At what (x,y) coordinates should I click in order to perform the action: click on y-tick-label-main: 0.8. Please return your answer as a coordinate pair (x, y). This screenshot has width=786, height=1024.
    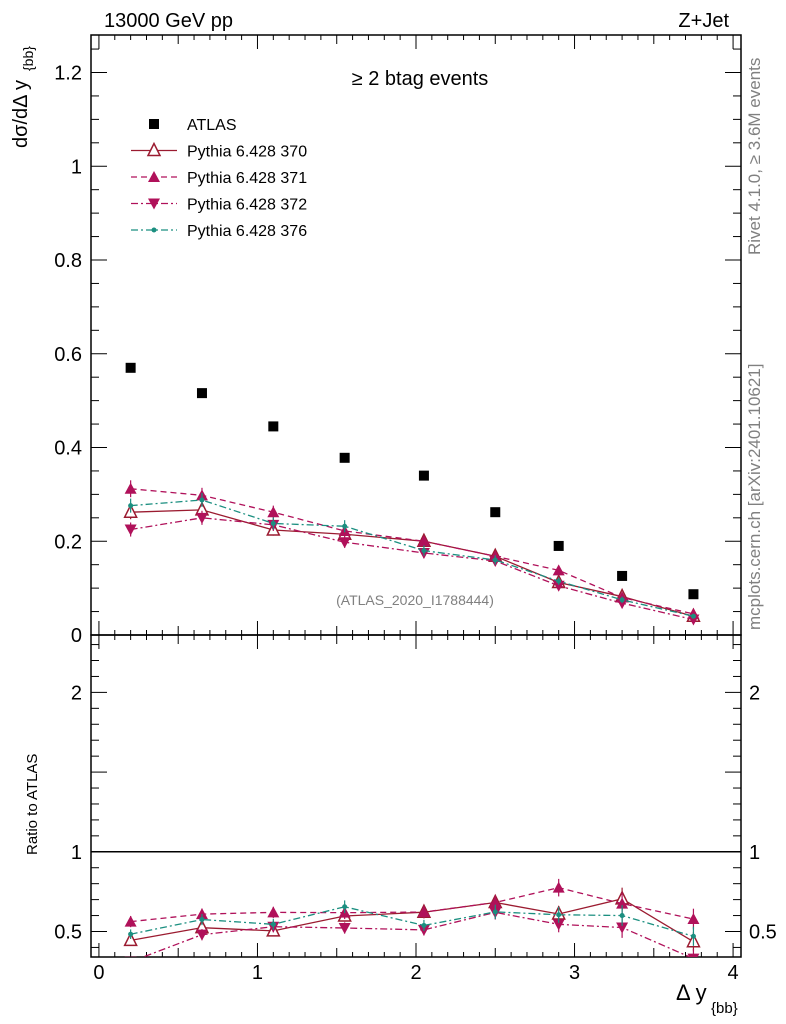
    Looking at the image, I should click on (68, 261).